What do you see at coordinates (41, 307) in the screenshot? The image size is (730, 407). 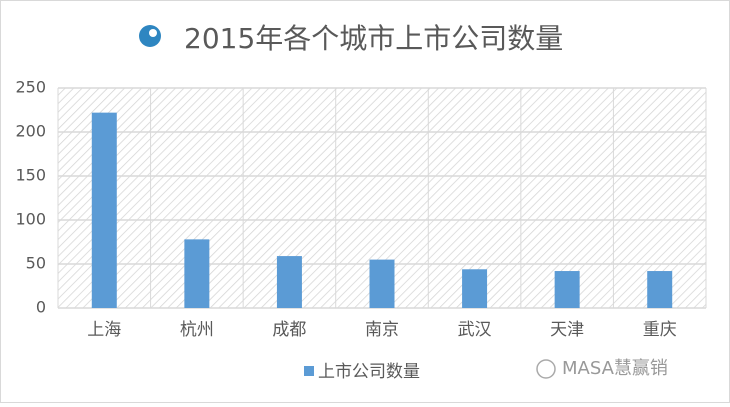 I see `y-tick-label: 0` at bounding box center [41, 307].